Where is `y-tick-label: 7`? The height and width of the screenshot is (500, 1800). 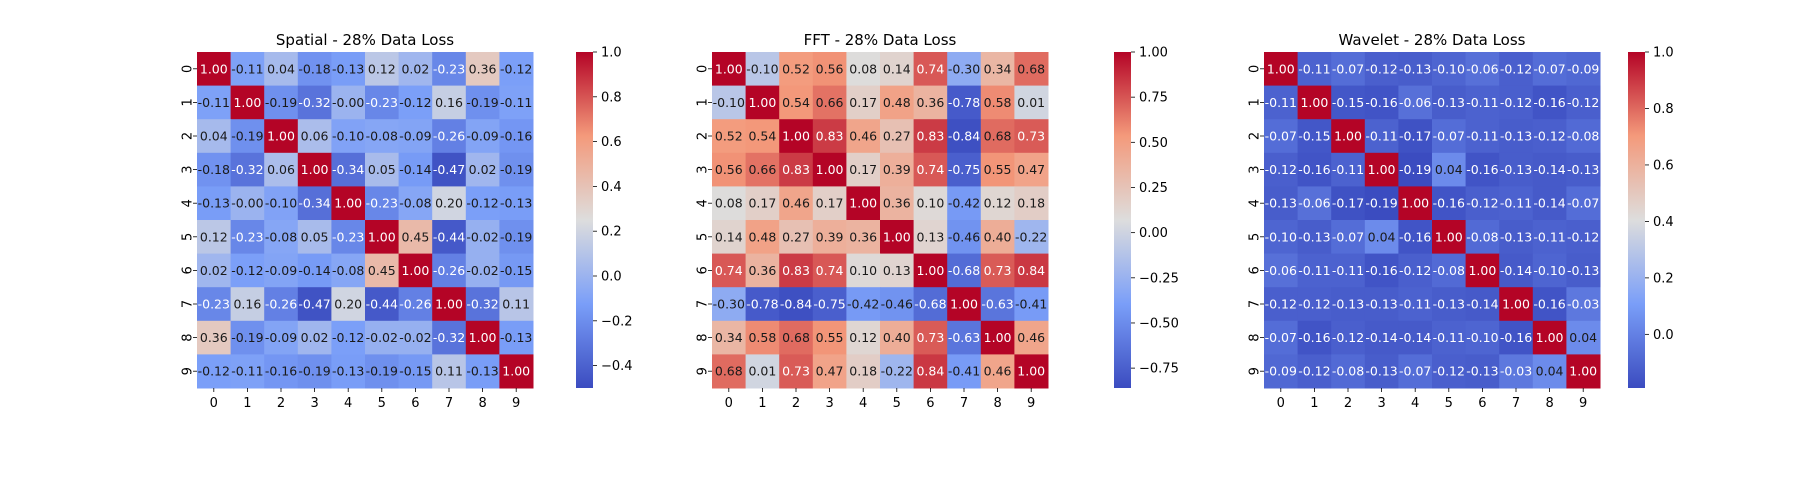 y-tick-label: 7 is located at coordinates (1255, 304).